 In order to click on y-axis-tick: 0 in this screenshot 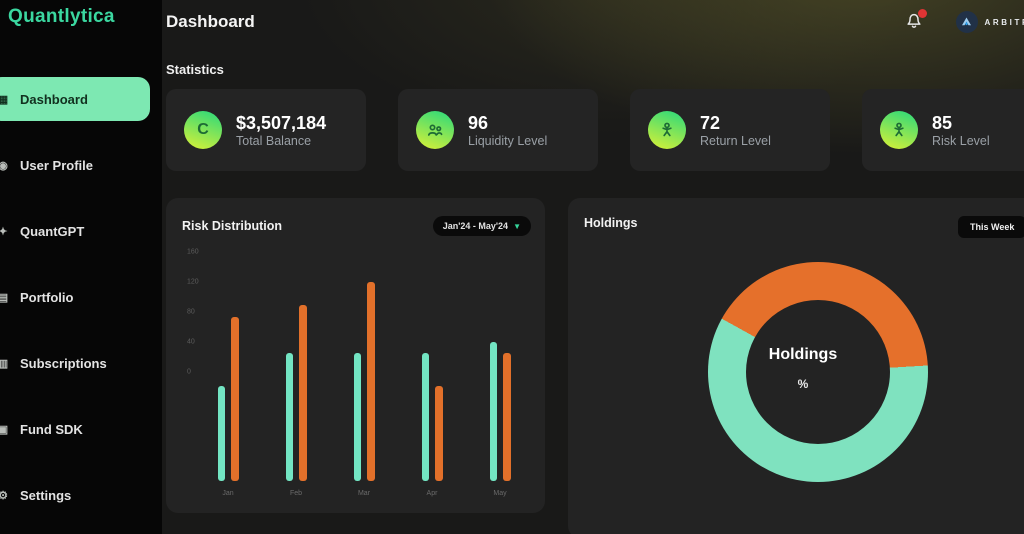, I will do `click(189, 372)`.